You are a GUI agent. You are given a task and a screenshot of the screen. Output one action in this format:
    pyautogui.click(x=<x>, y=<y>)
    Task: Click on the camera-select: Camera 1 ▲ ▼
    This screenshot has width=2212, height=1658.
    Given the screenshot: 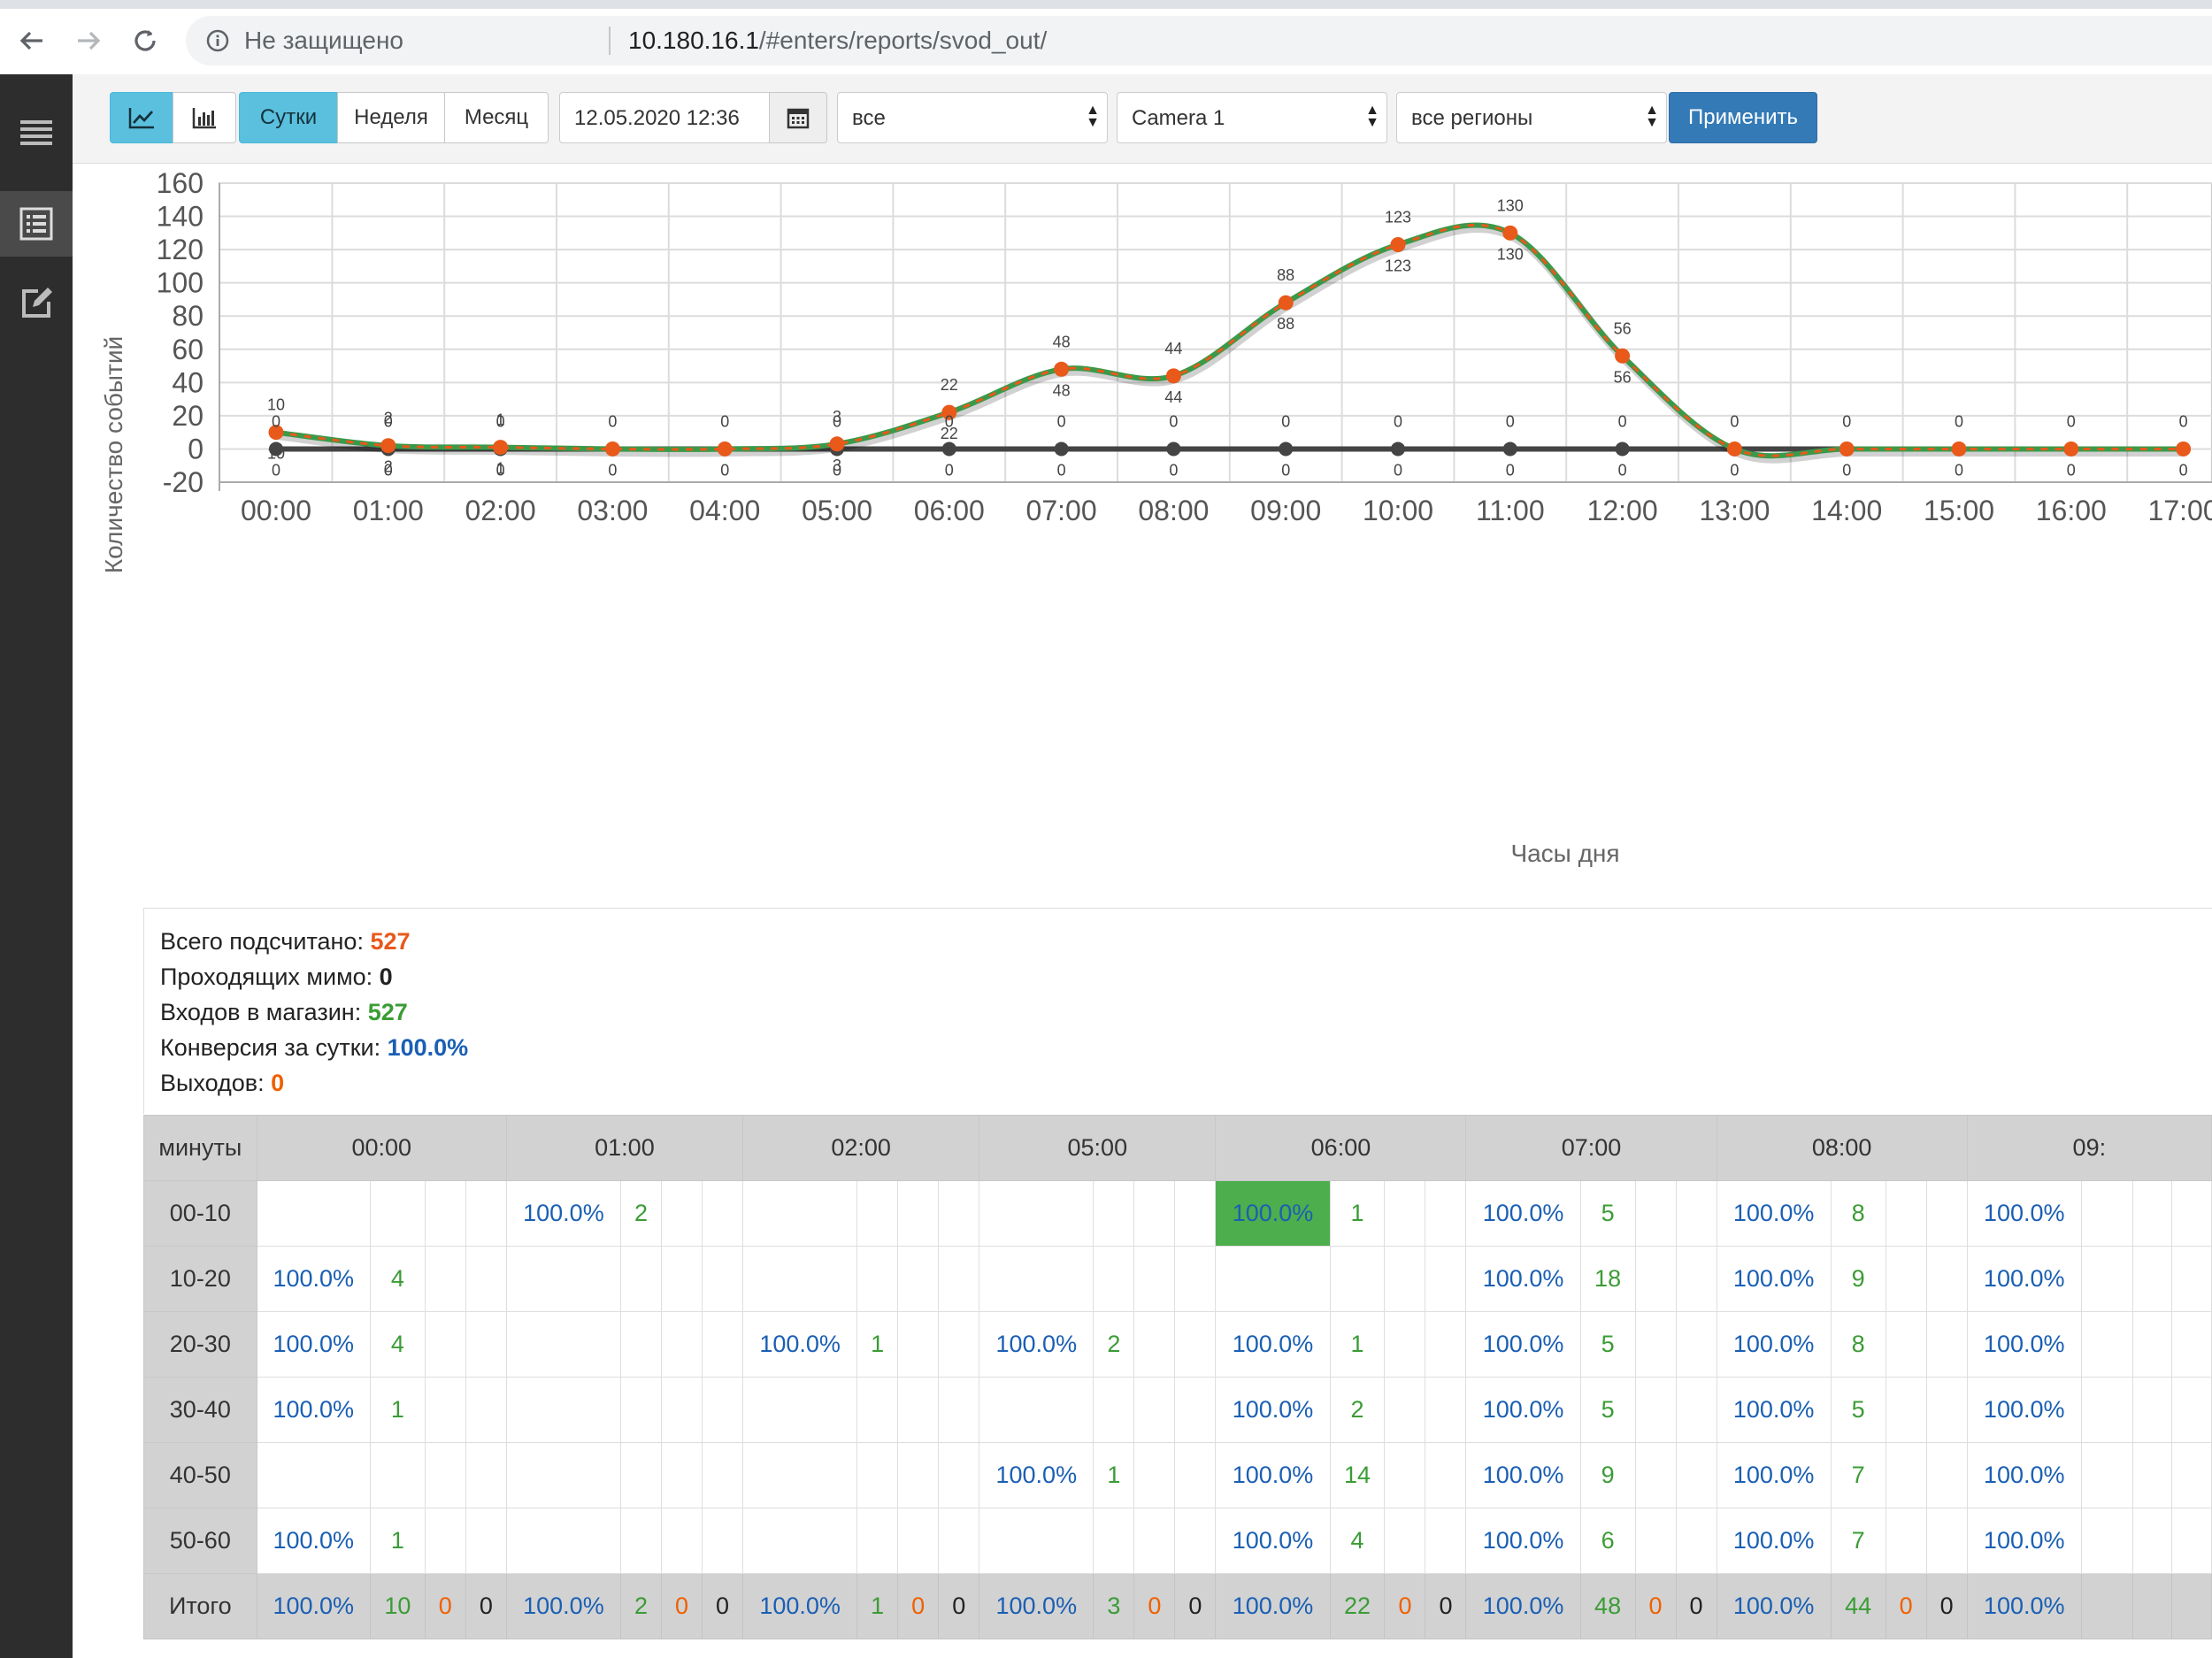 What is the action you would take?
    pyautogui.click(x=1252, y=117)
    